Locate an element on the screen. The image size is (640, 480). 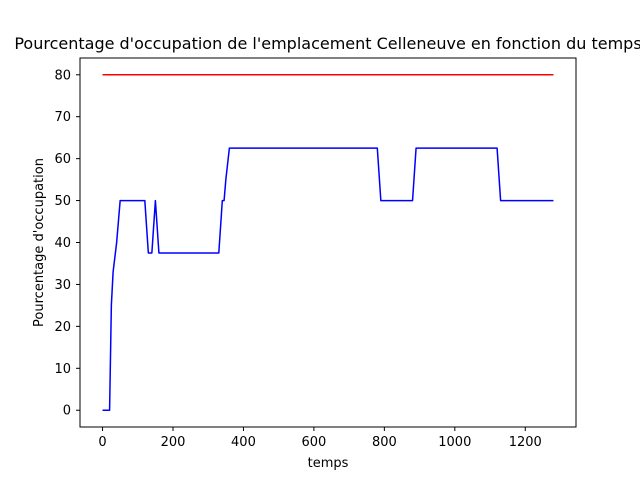
y-tick-label: 30 is located at coordinates (62, 285).